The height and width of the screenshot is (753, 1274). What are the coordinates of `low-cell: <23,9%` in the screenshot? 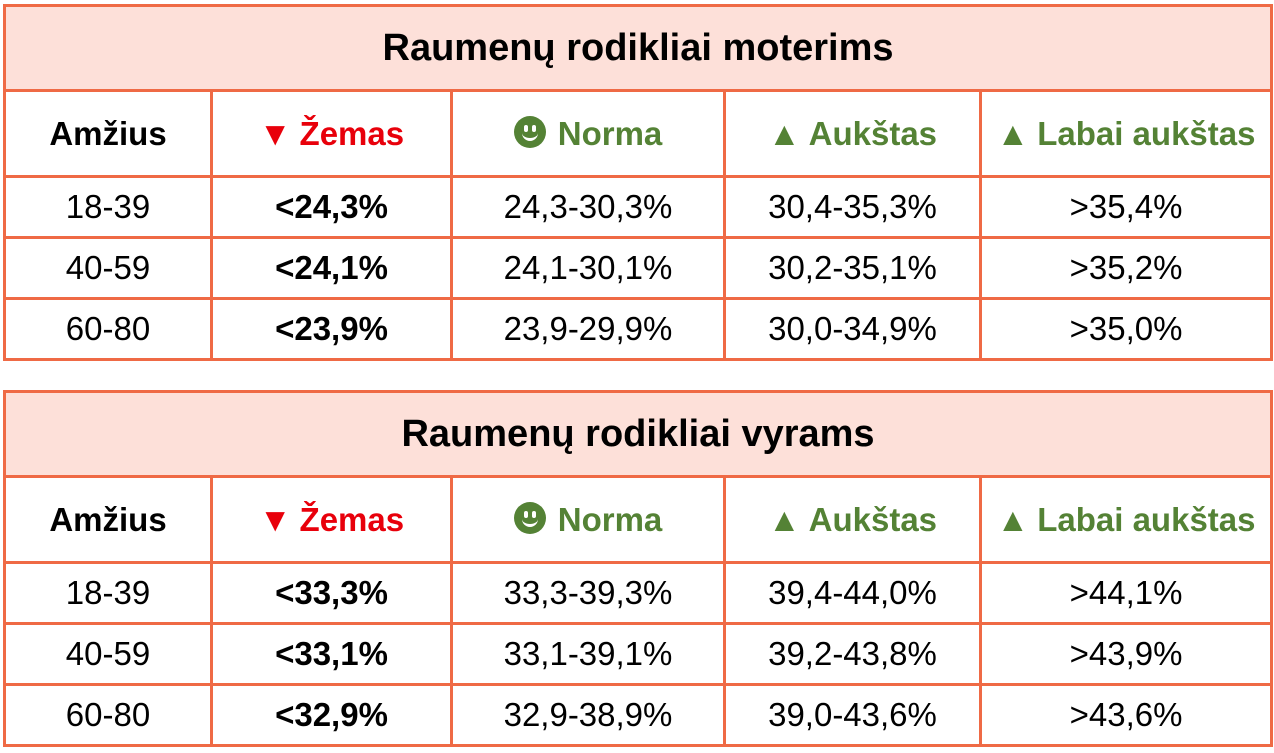 It's located at (331, 329).